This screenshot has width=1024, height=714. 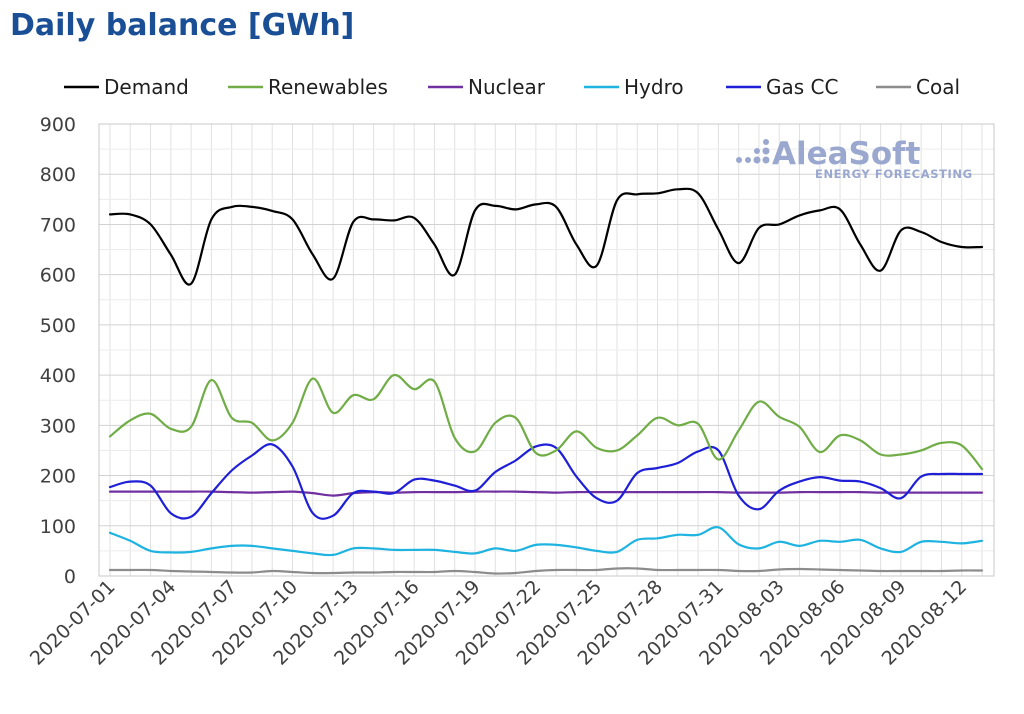 What do you see at coordinates (938, 87) in the screenshot?
I see `legend-label-coal: Coal` at bounding box center [938, 87].